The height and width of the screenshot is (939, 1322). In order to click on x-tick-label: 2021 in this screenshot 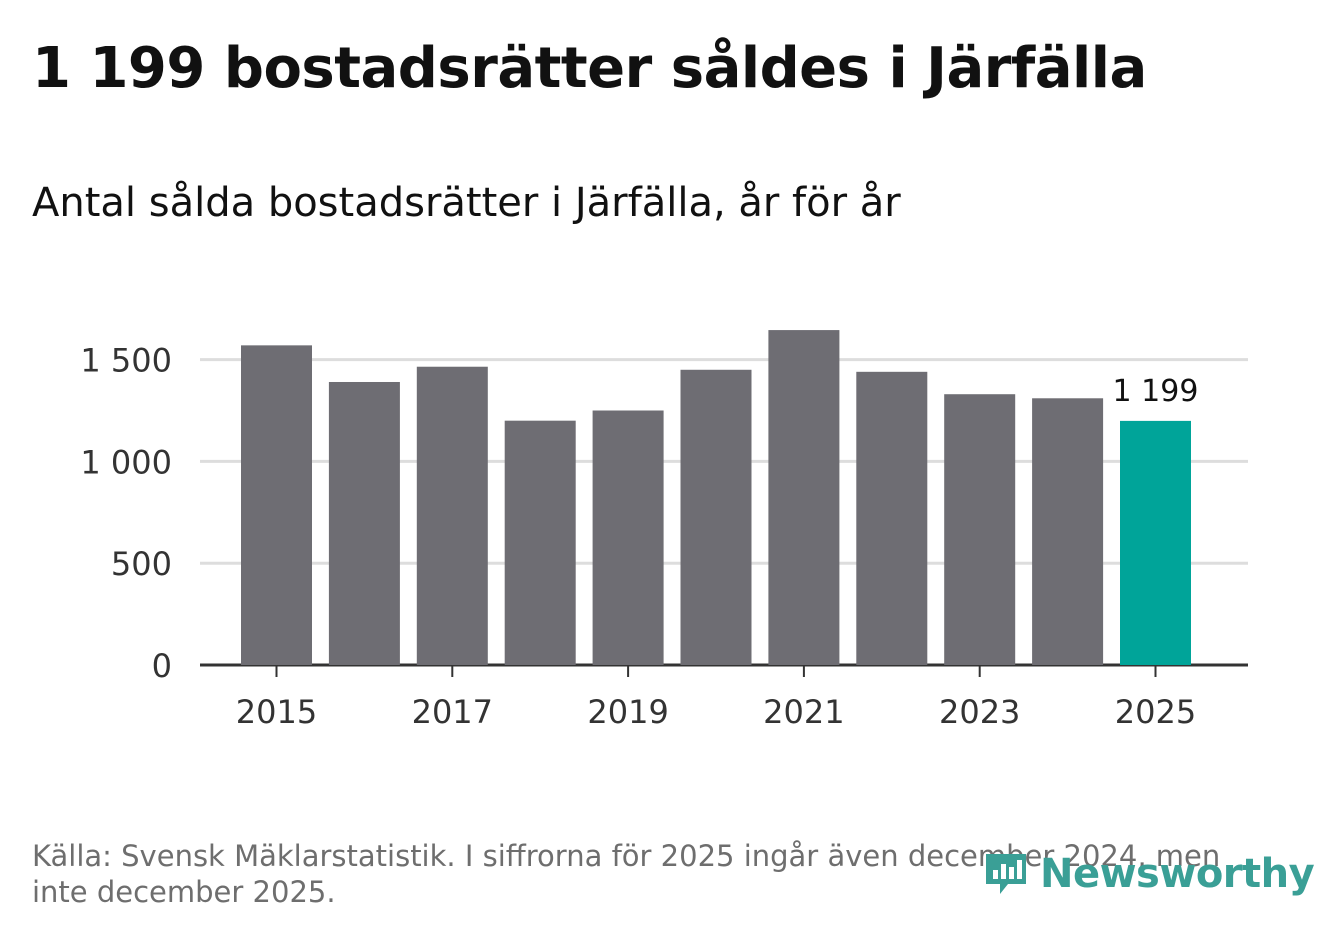, I will do `click(803, 712)`.